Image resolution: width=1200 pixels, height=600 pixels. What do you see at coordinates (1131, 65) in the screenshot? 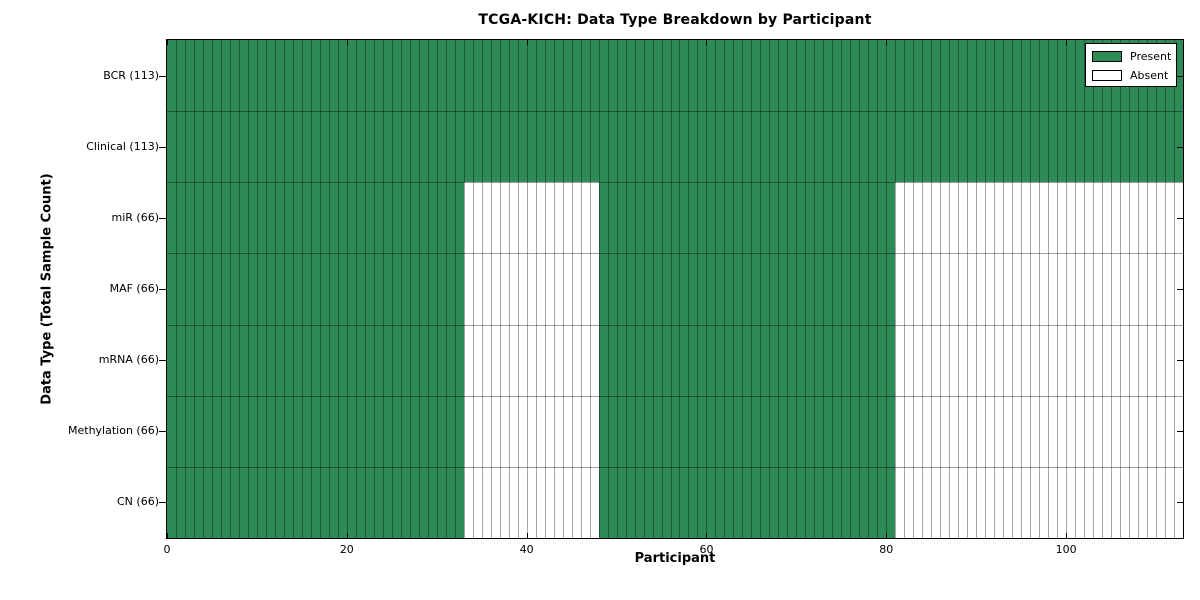
I see `legend: Present Absent` at bounding box center [1131, 65].